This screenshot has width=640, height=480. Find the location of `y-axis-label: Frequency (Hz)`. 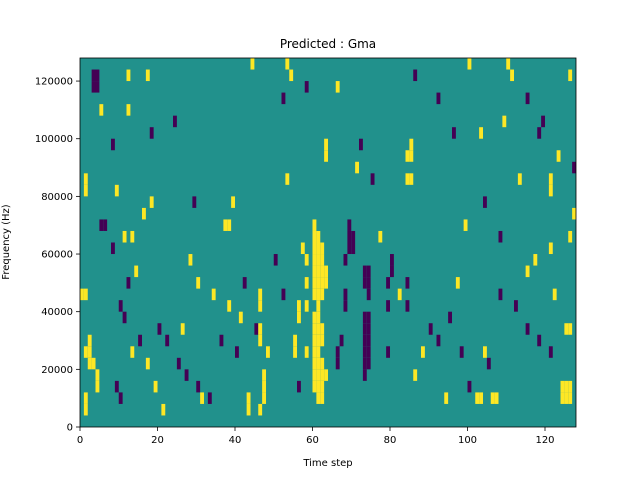

y-axis-label: Frequency (Hz) is located at coordinates (6, 242).